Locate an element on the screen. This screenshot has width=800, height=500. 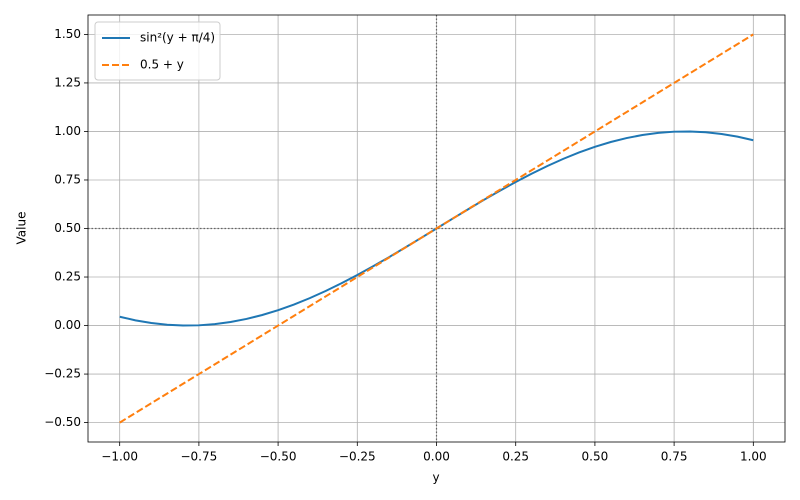
y-axis-label: Value is located at coordinates (22, 228).